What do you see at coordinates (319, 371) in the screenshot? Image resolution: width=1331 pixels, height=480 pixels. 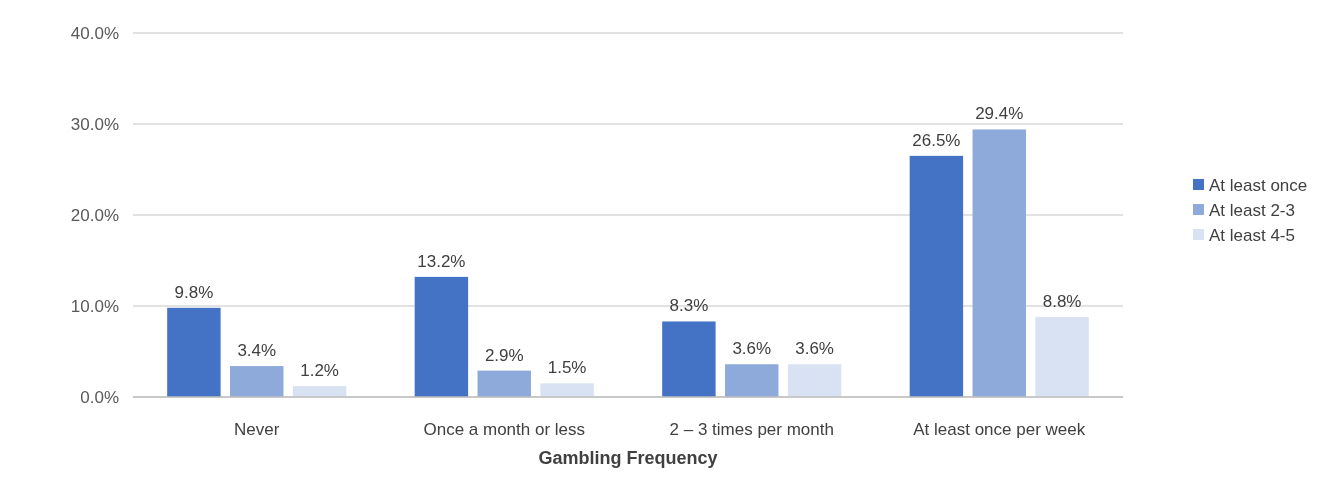 I see `data-label: 1.2%` at bounding box center [319, 371].